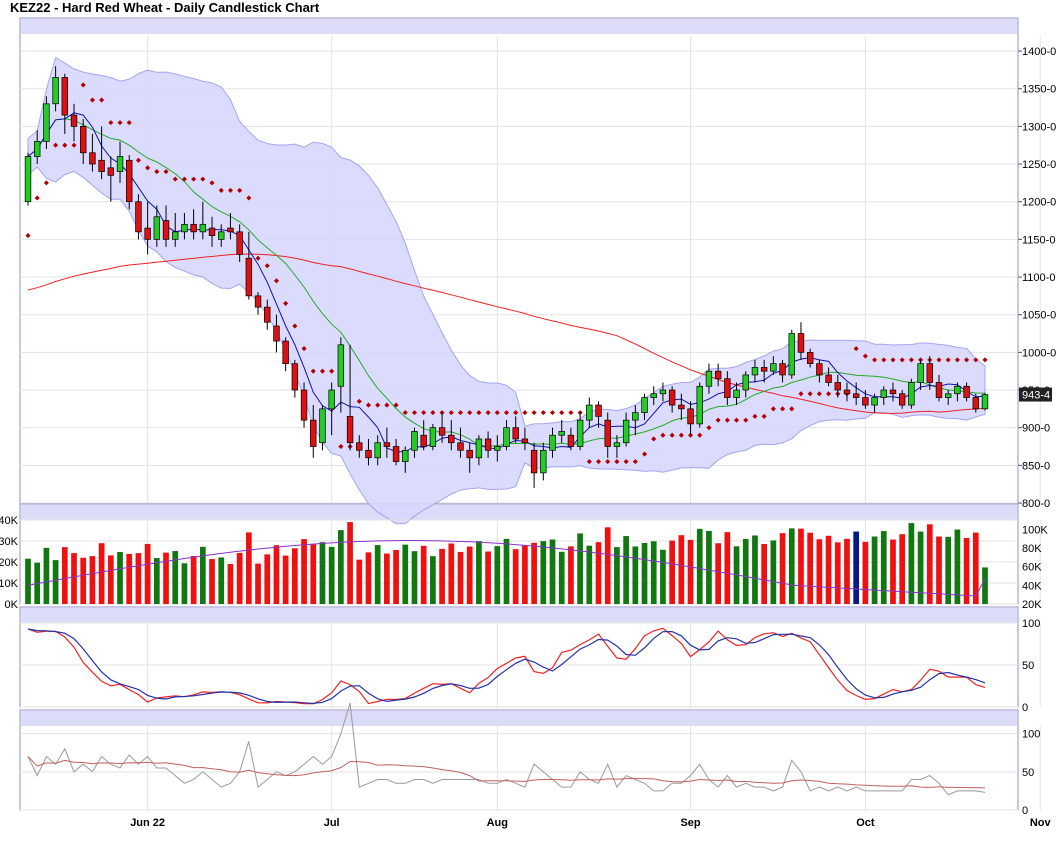  I want to click on oi-tick-label: 40K, so click(1032, 586).